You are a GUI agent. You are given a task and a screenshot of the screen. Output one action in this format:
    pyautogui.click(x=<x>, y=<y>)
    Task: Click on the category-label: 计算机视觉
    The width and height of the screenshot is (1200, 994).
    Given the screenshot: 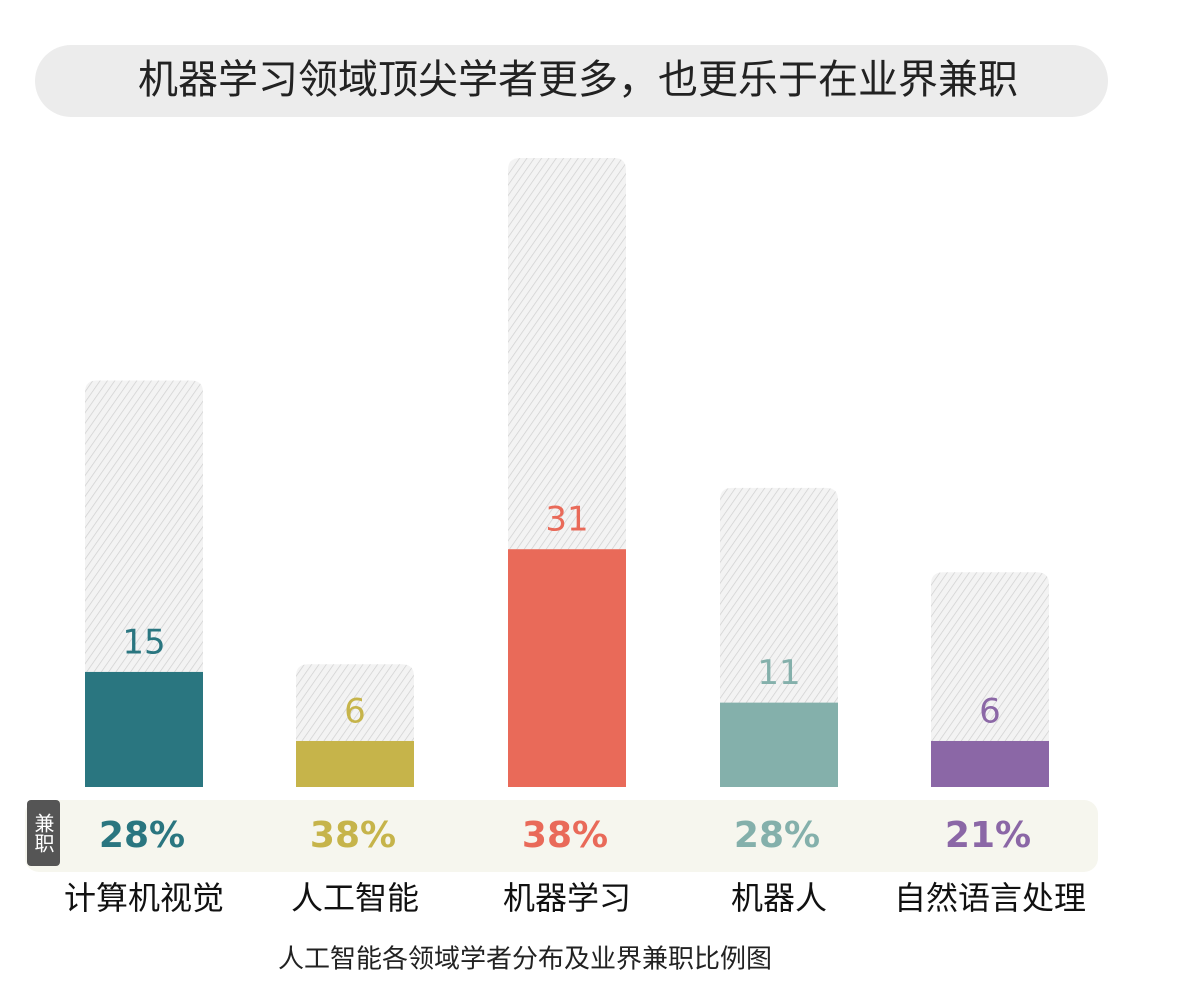 What is the action you would take?
    pyautogui.click(x=144, y=898)
    